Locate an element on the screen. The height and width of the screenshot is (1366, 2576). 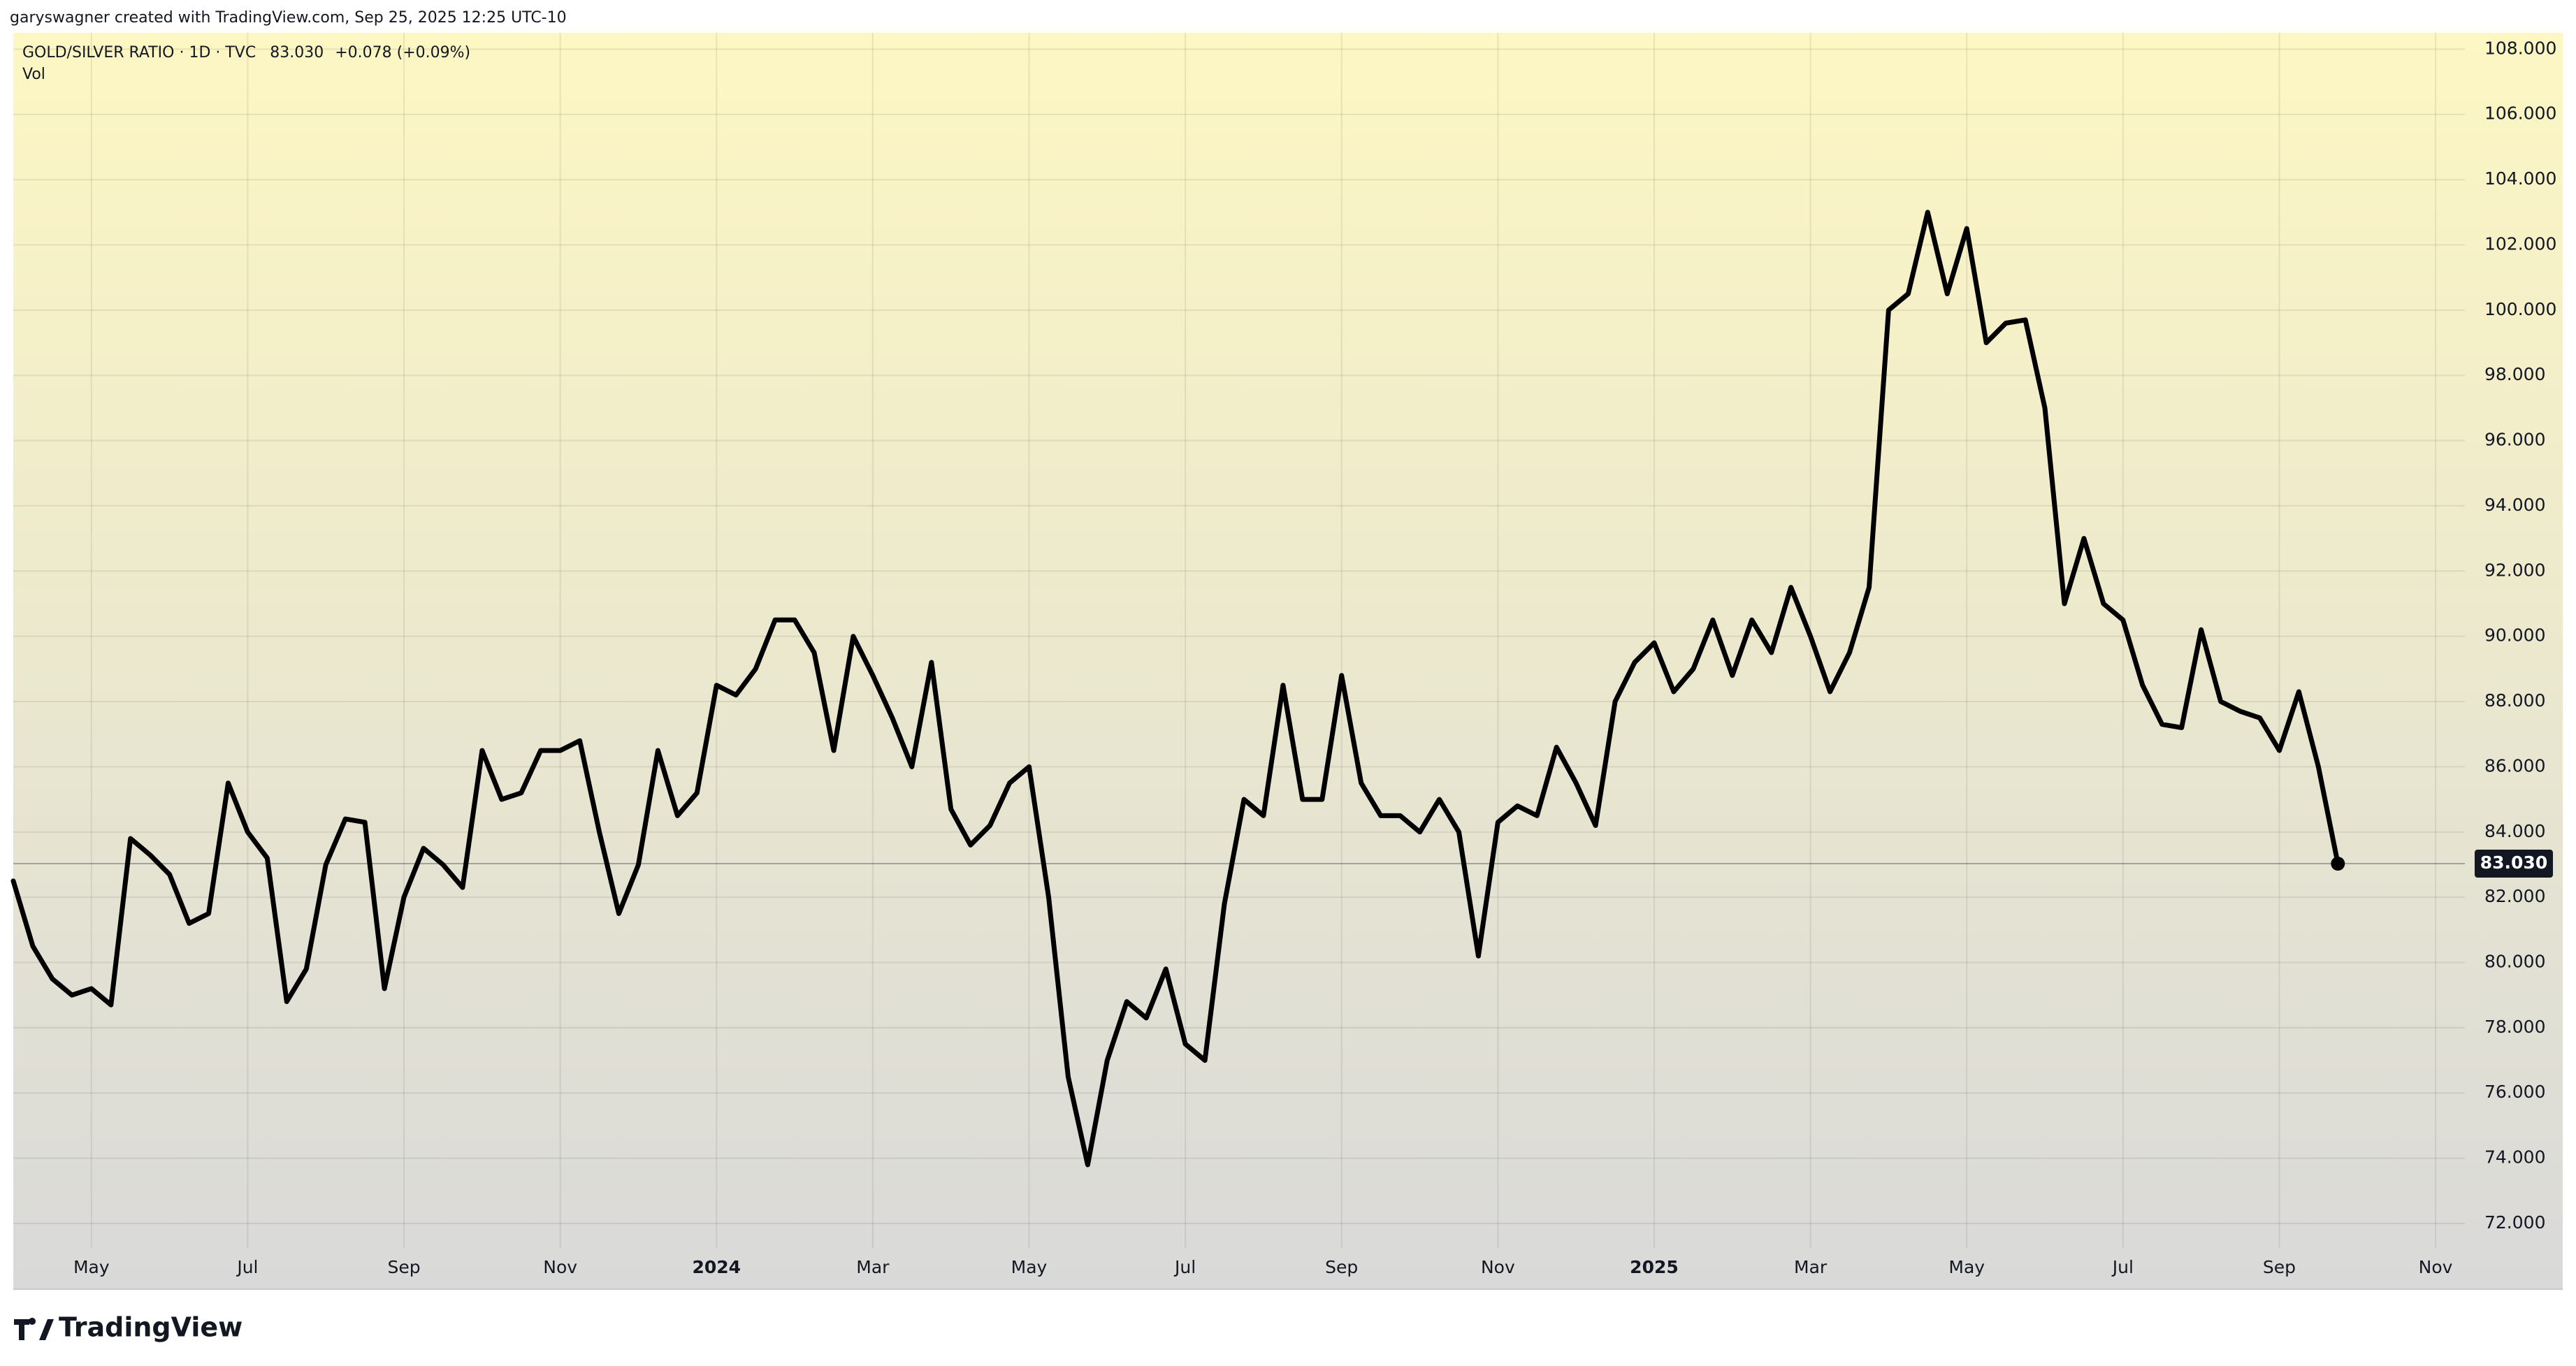
indicator-label: Vol is located at coordinates (33, 74).